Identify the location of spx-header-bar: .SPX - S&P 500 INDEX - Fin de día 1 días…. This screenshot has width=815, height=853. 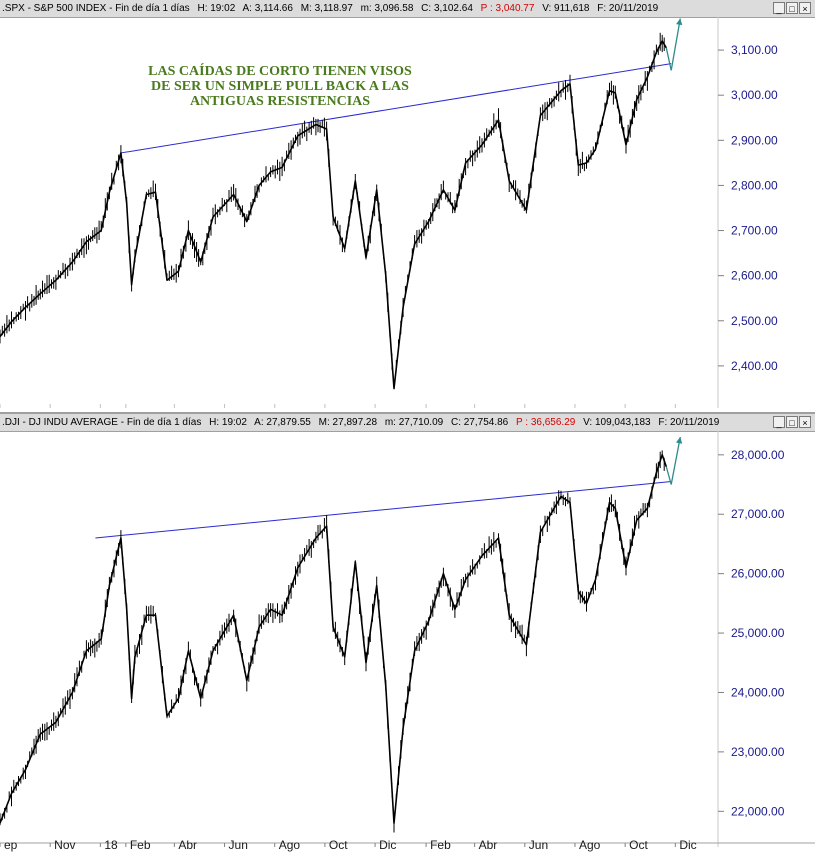
(407, 9).